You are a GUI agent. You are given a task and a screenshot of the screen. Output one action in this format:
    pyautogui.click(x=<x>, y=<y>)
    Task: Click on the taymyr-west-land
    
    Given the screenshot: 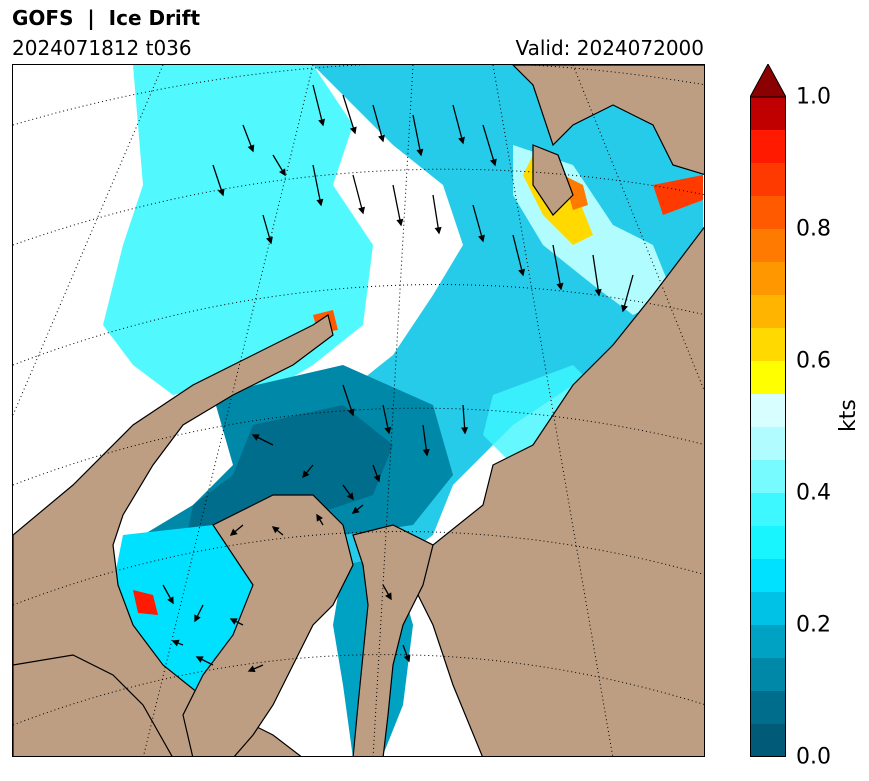 What is the action you would take?
    pyautogui.click(x=393, y=640)
    